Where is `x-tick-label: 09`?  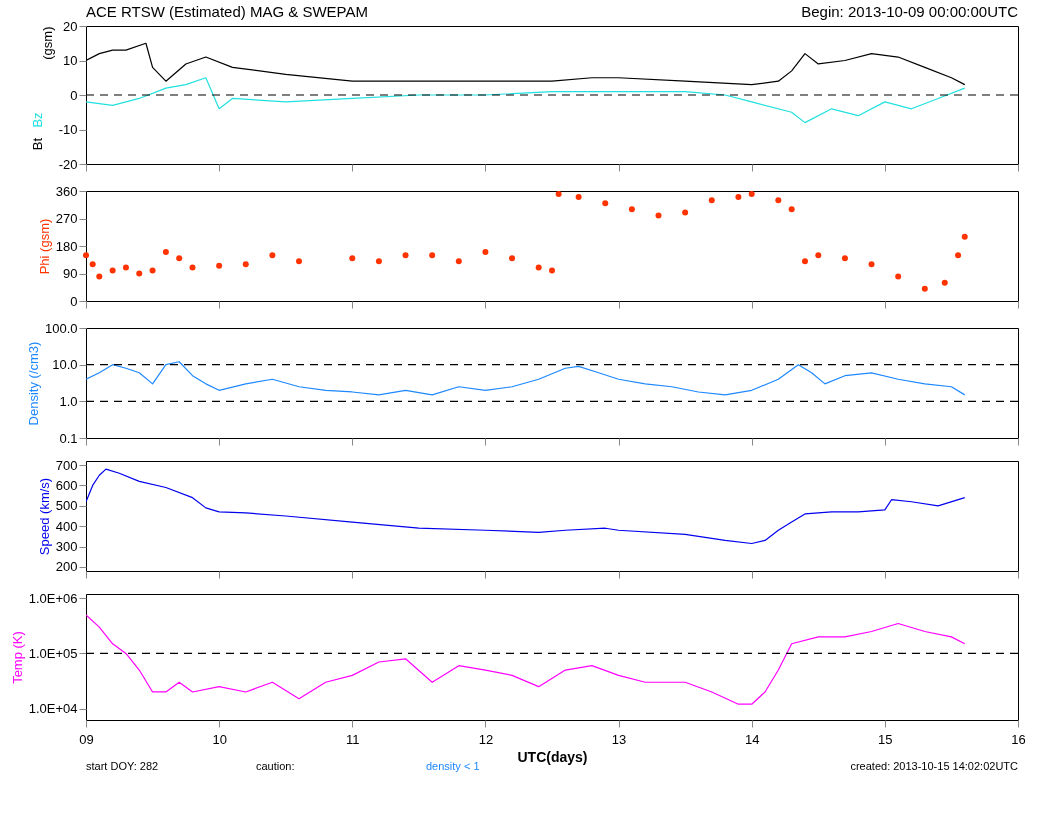
x-tick-label: 09 is located at coordinates (86, 739).